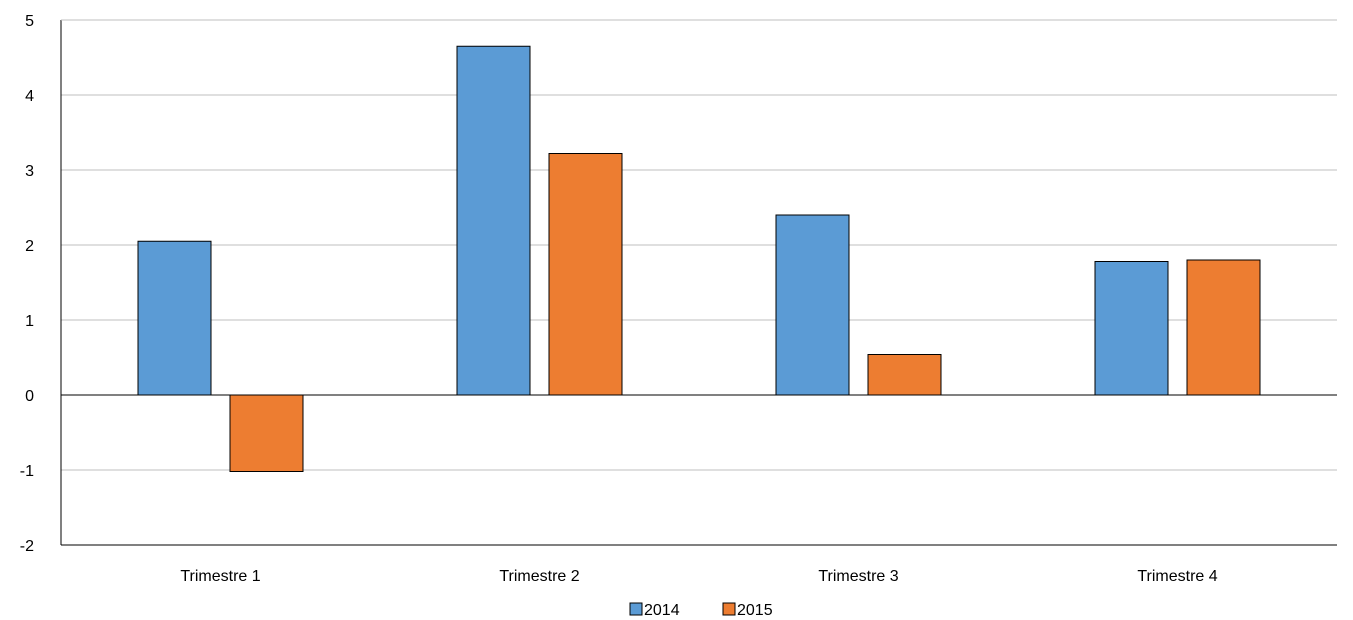  What do you see at coordinates (1177, 576) in the screenshot?
I see `category-label-4: Trimestre 4` at bounding box center [1177, 576].